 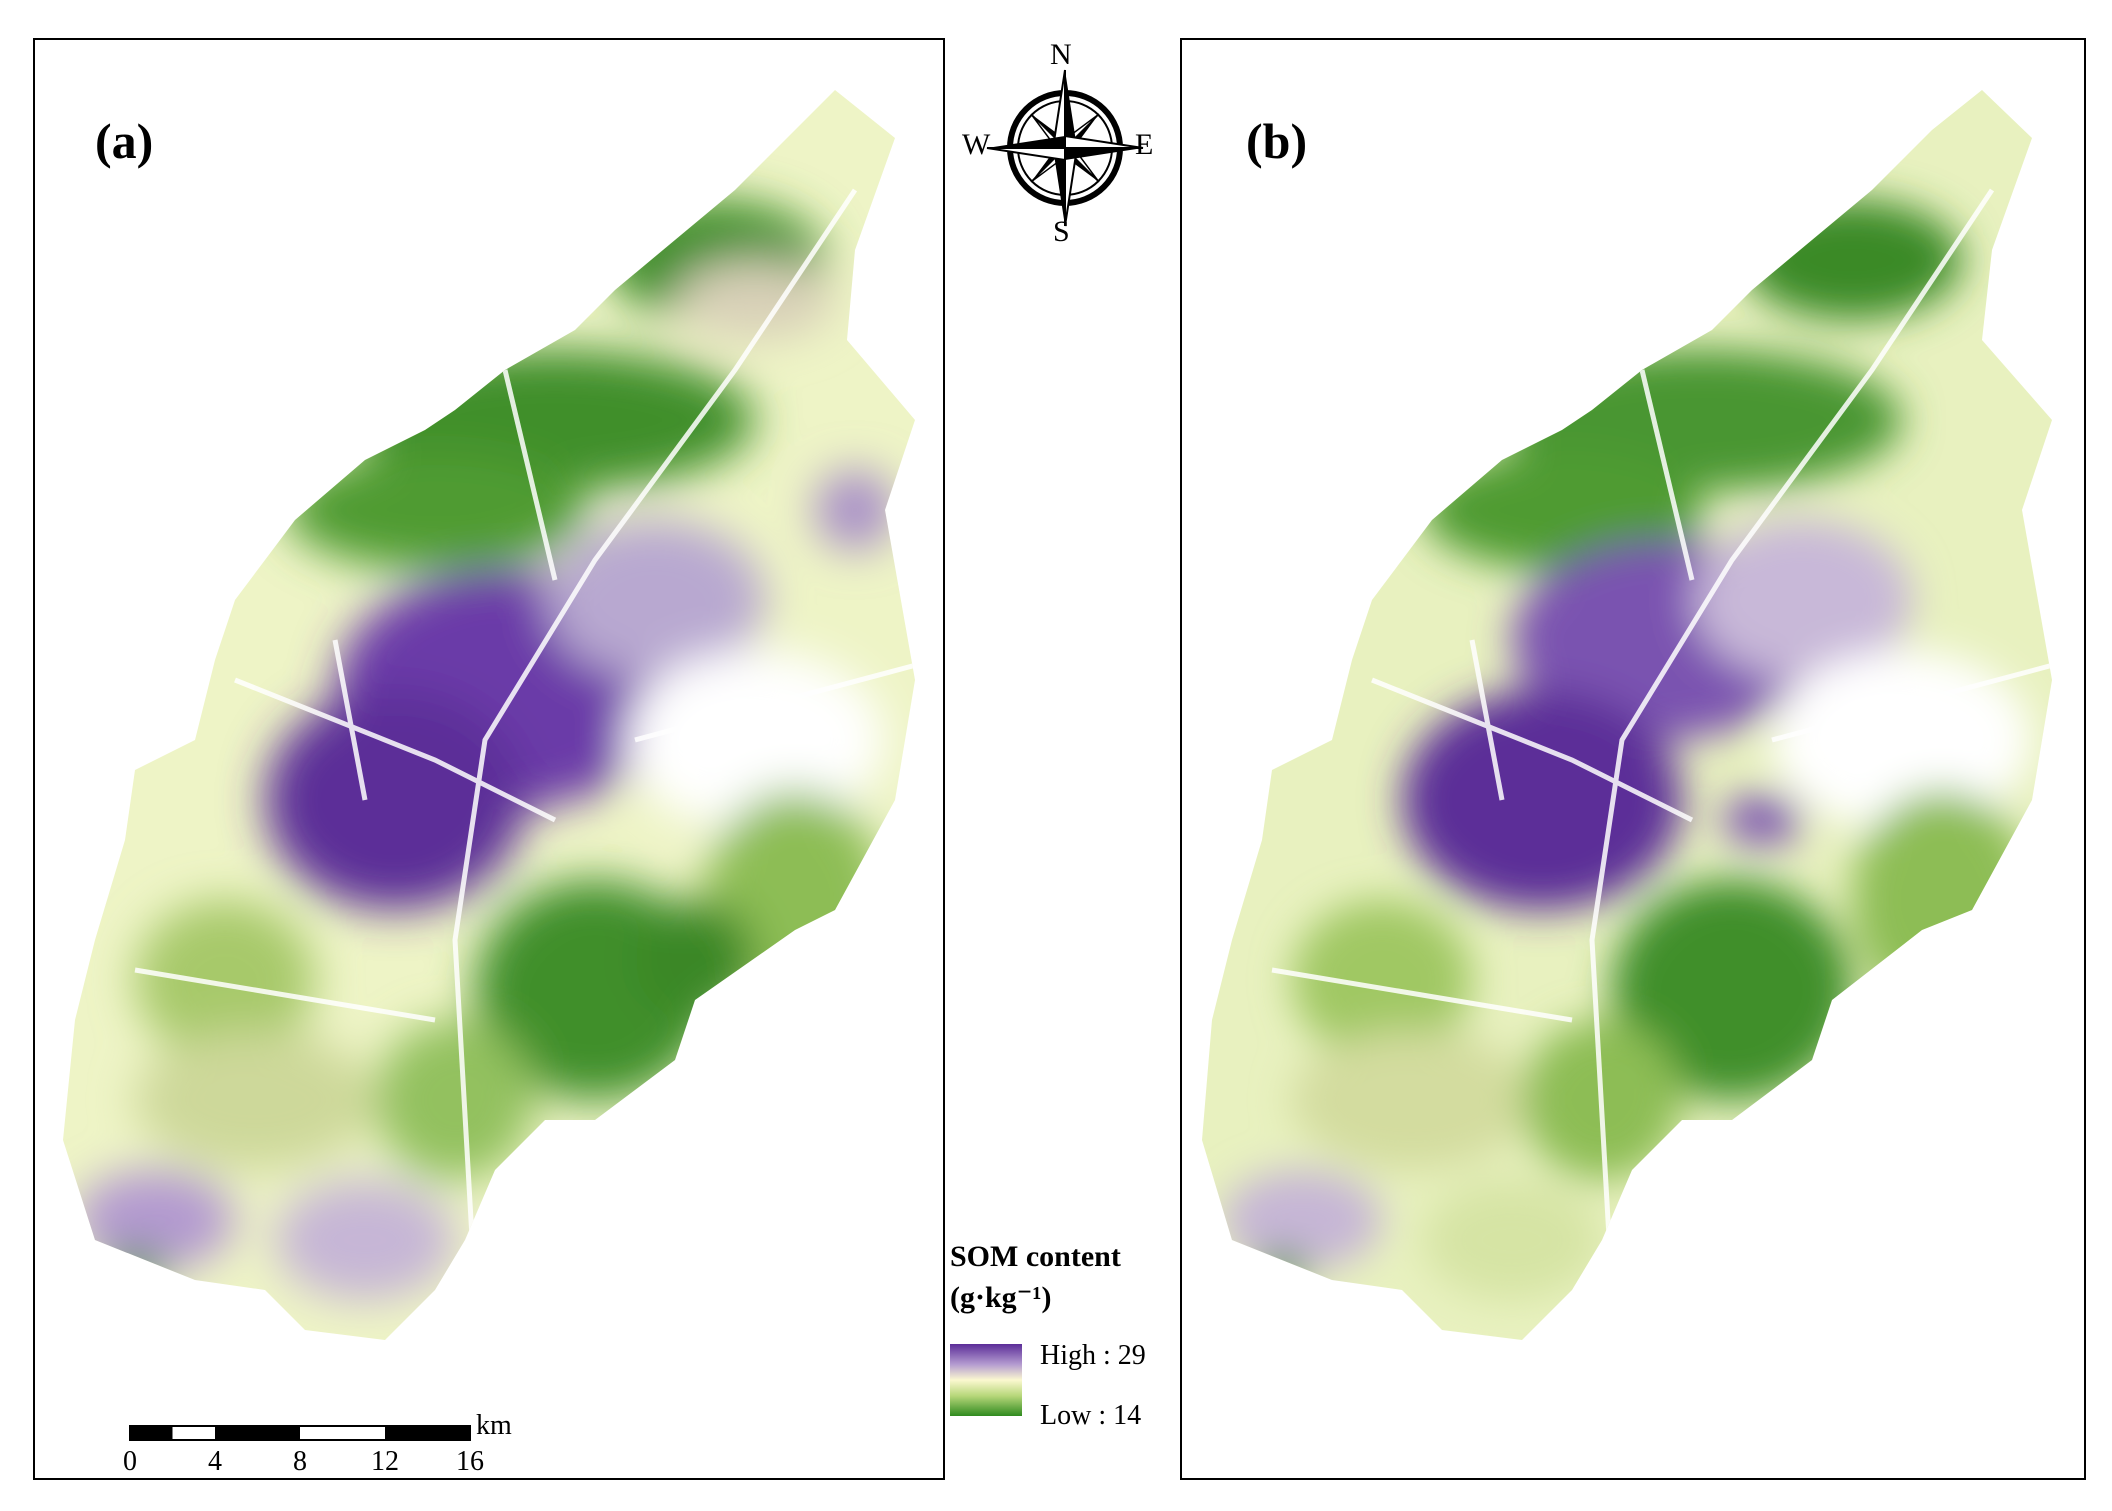 I want to click on legend: SOM content (g·kg⁻¹) High : 29 Low : 14, so click(x=1065, y=1355).